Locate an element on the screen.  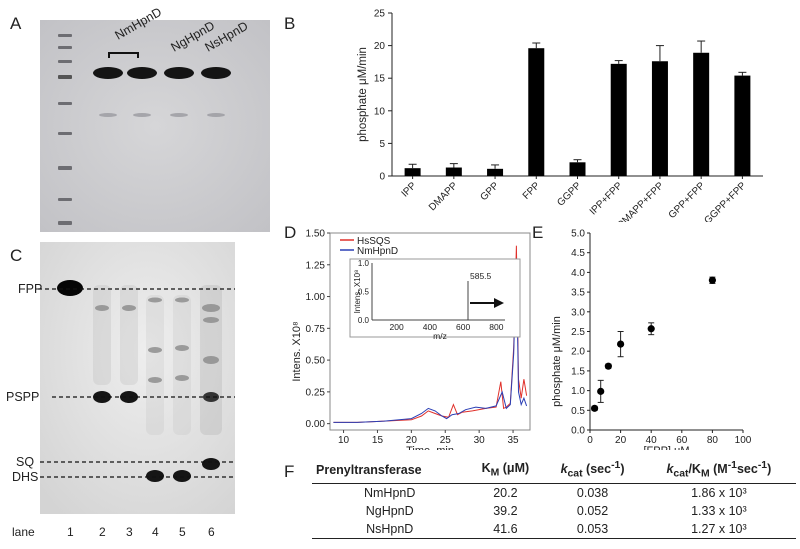
x-tick-label: GGPP is located at coordinates (569, 194).